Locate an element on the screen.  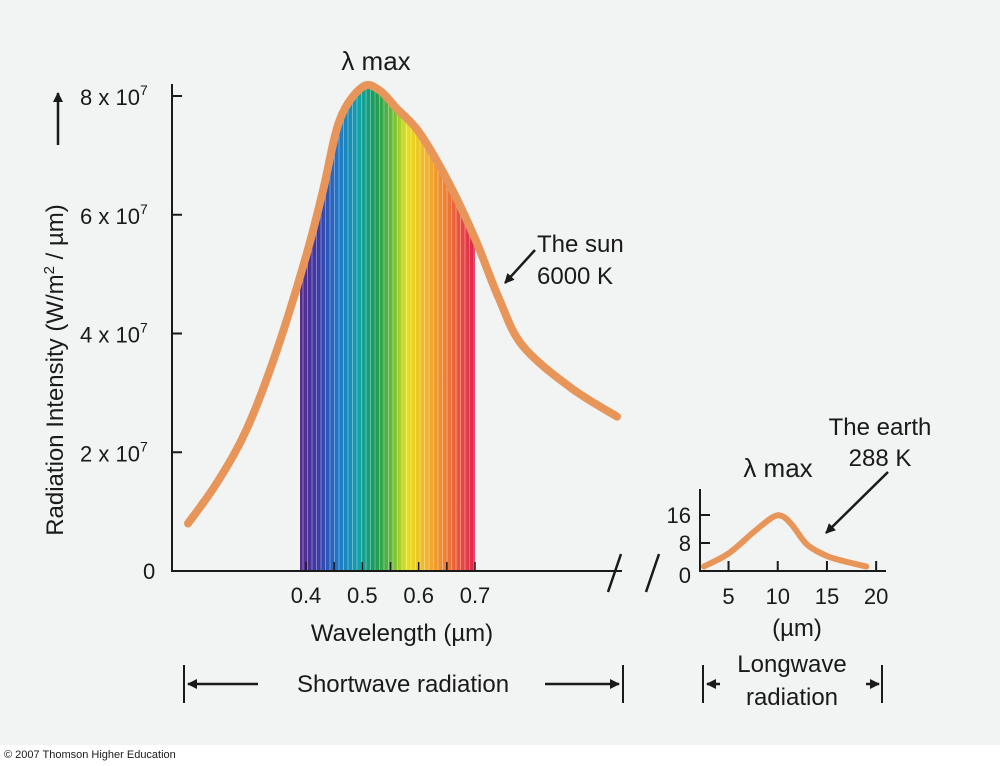
longwave-label-line1: Longwave is located at coordinates (791, 664).